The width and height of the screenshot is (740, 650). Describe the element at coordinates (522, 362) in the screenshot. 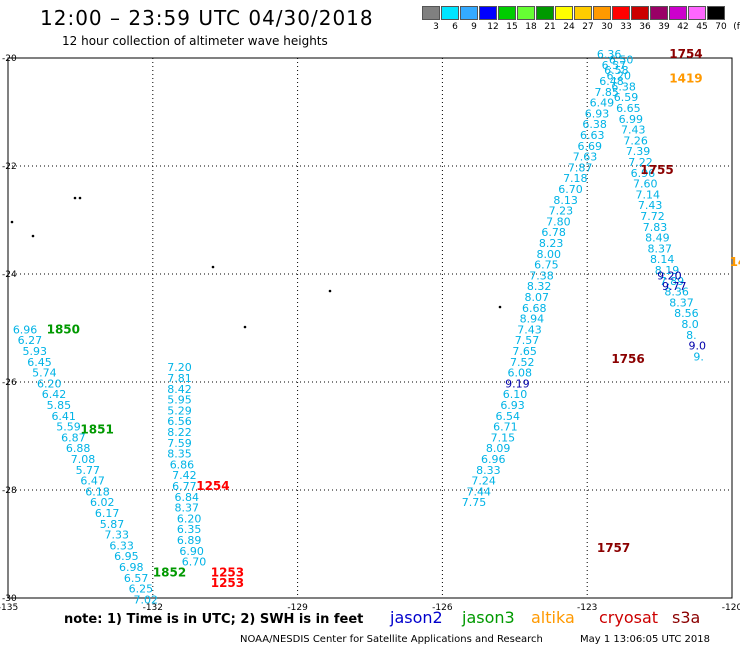

I see `wave-height-label: 7.52` at that location.